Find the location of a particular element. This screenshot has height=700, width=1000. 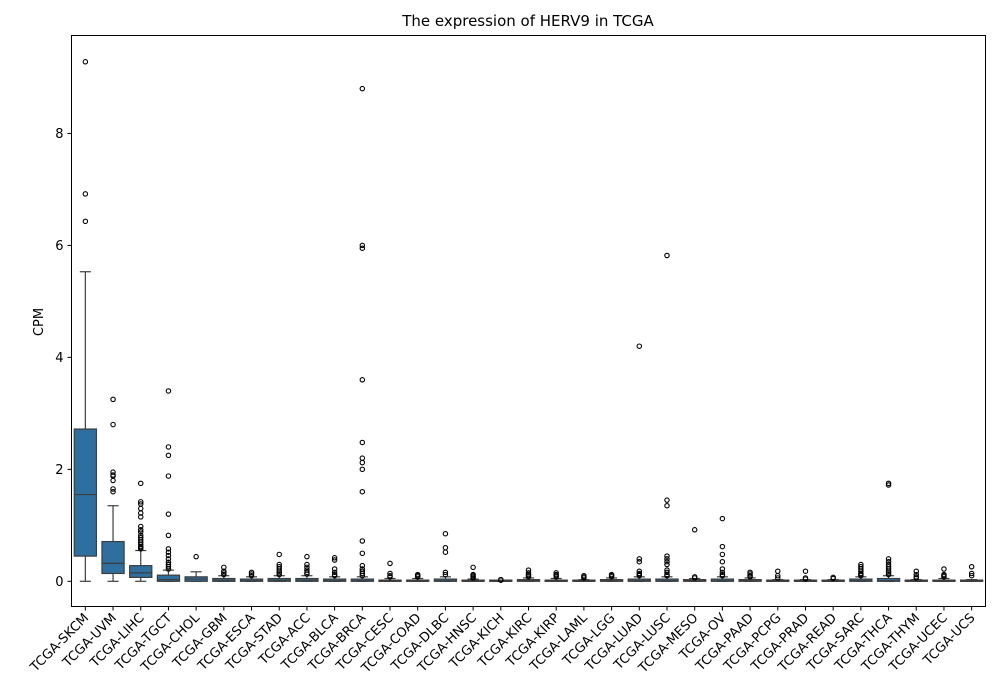

box-tcga-skcm is located at coordinates (85, 320).